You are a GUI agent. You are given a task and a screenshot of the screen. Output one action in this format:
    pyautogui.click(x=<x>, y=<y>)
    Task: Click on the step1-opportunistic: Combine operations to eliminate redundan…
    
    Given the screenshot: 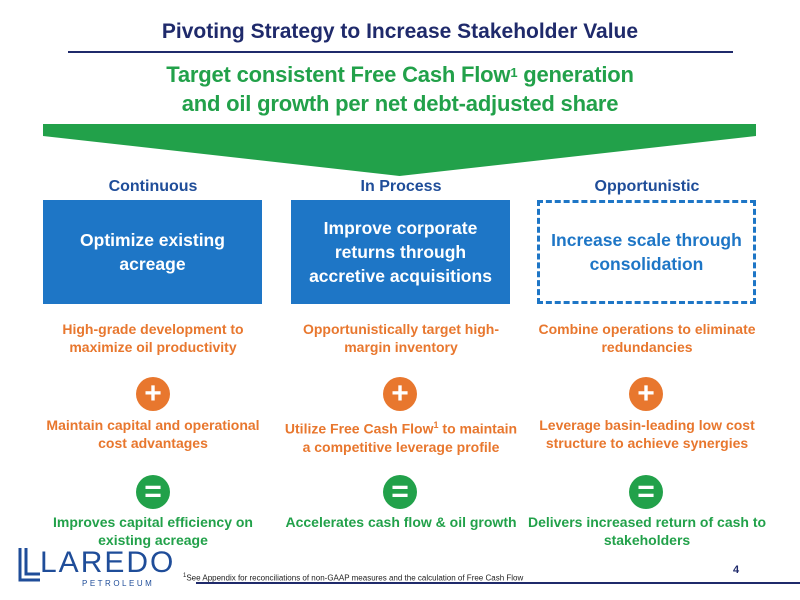 What is the action you would take?
    pyautogui.click(x=647, y=338)
    